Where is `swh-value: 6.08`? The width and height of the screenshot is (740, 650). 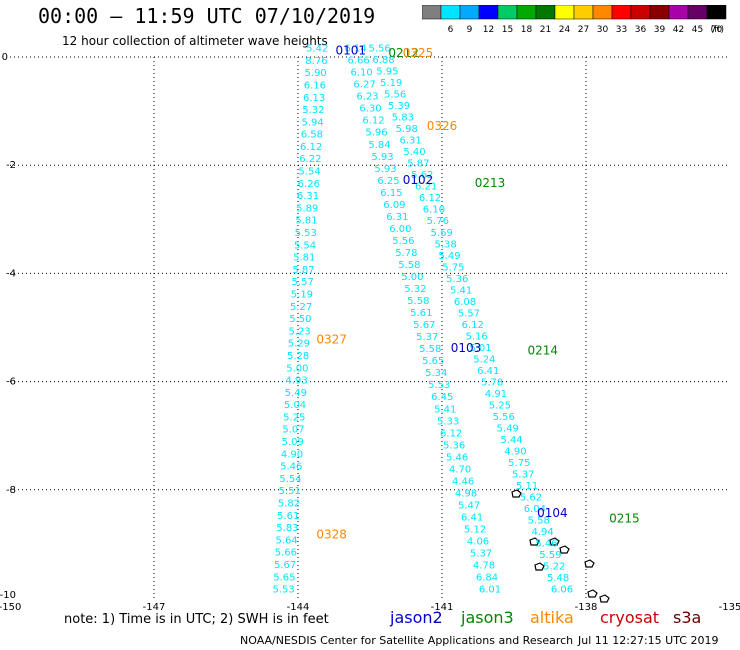
swh-value: 6.08 is located at coordinates (465, 302).